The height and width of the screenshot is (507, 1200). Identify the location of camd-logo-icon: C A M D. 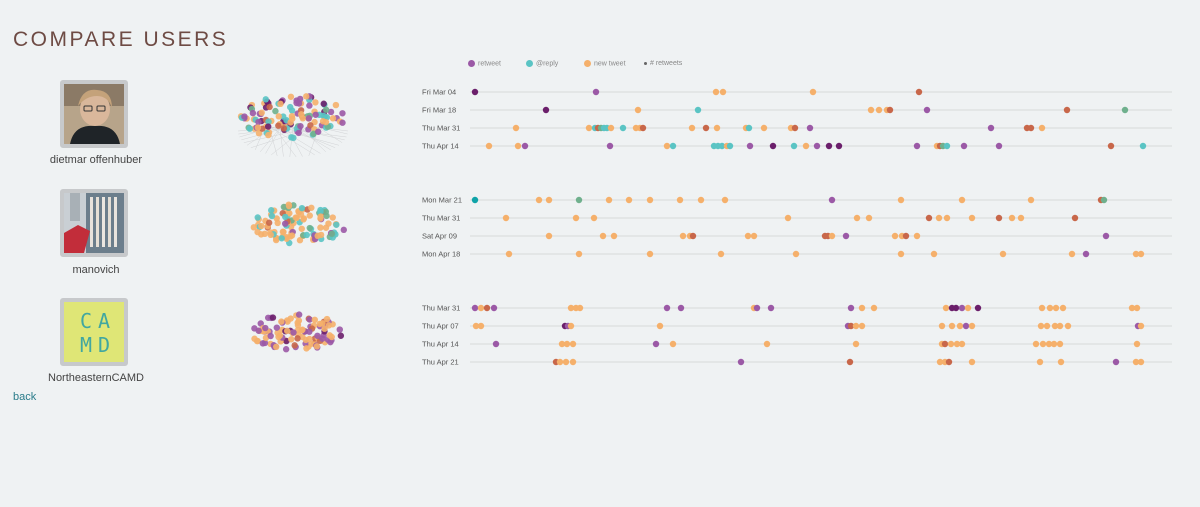
(94, 332).